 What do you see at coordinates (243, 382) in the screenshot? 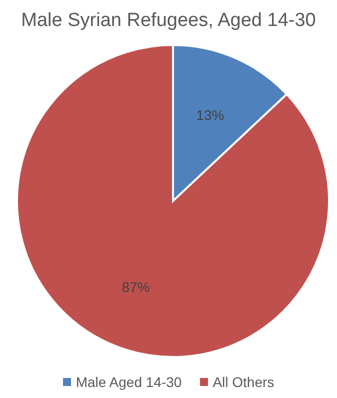
I see `slice-label: All Others` at bounding box center [243, 382].